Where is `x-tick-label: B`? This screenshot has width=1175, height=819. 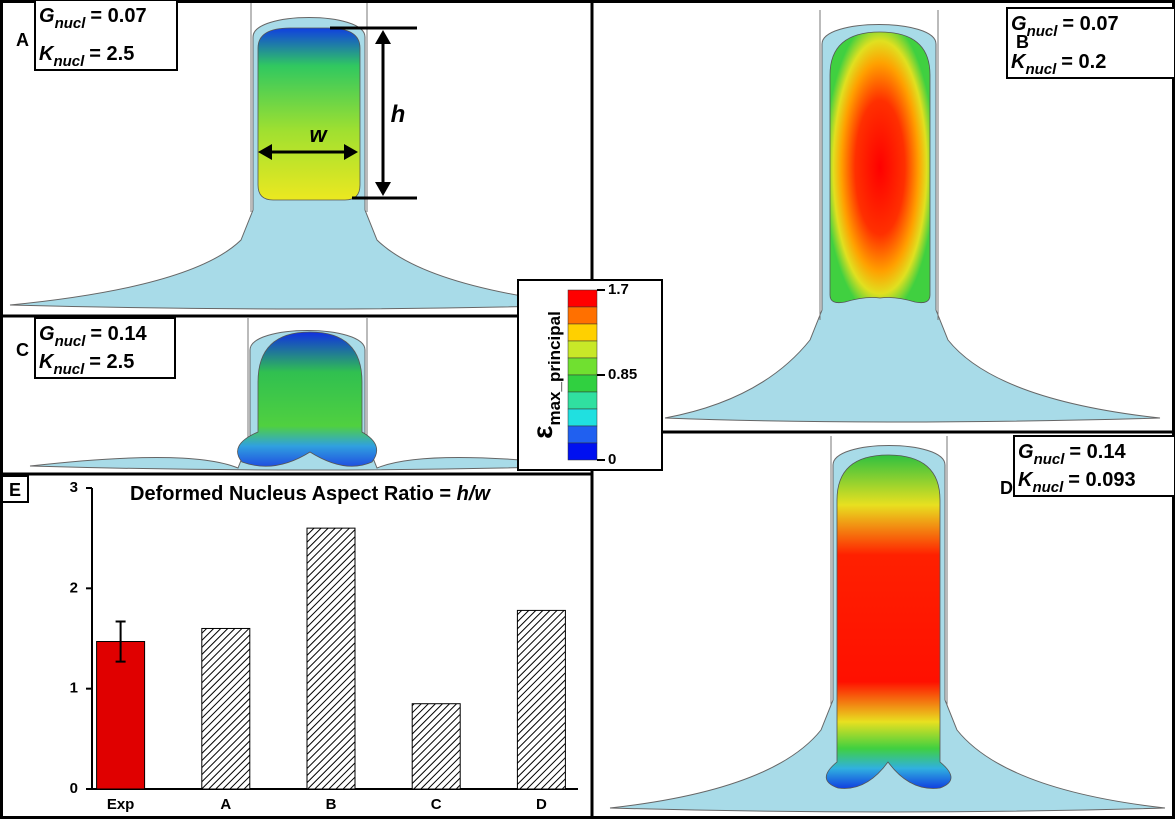
x-tick-label: B is located at coordinates (331, 804).